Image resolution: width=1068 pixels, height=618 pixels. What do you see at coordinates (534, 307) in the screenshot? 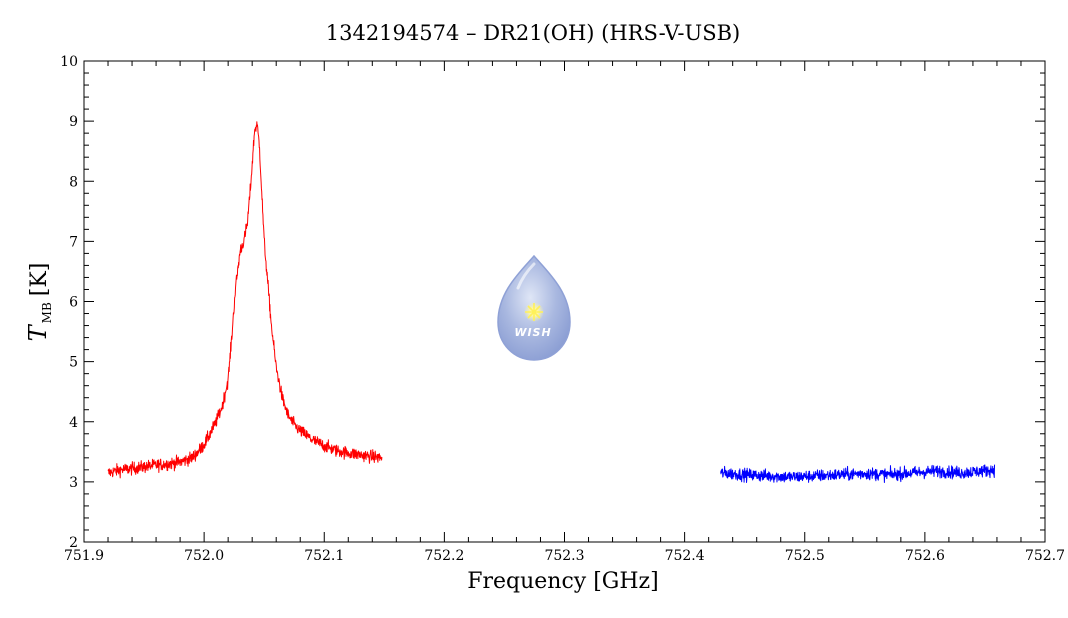
I see `logo: WISH` at bounding box center [534, 307].